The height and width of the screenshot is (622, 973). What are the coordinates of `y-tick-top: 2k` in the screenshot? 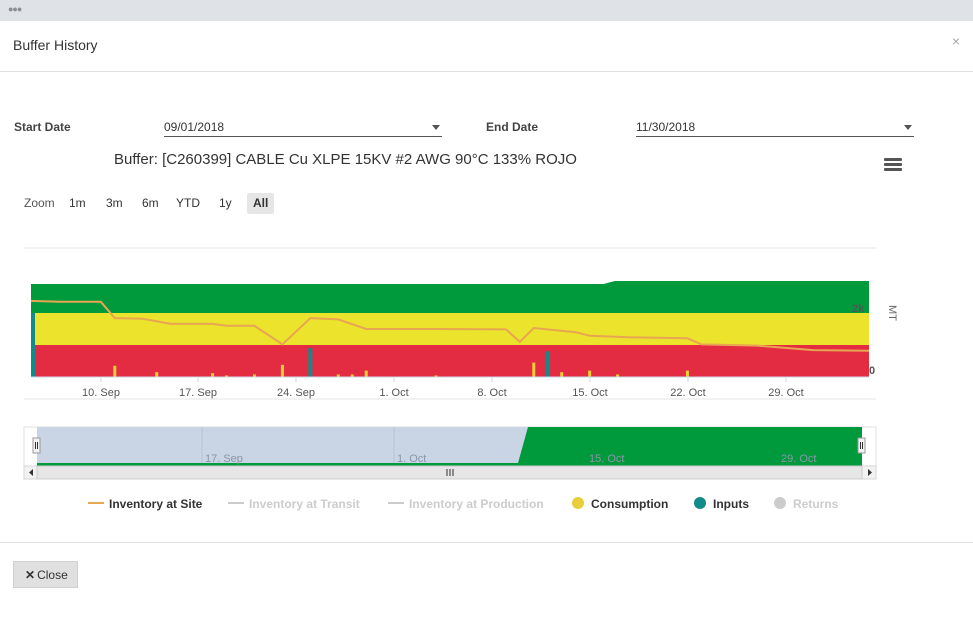 It's located at (858, 309).